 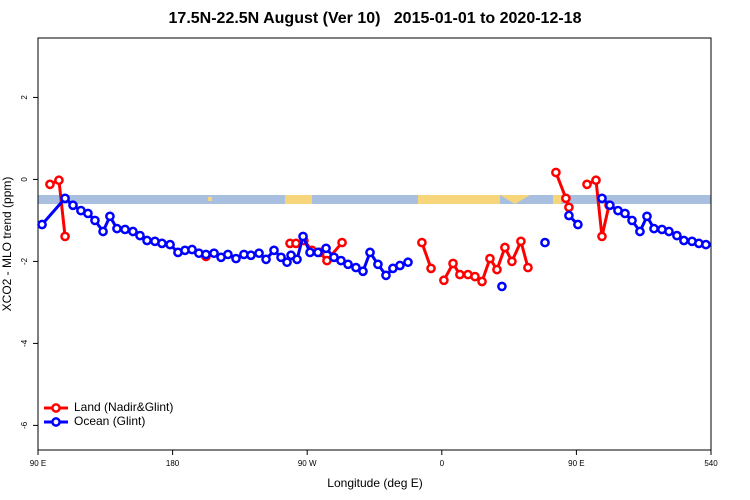 I want to click on y-tick-label: -2, so click(x=24, y=261).